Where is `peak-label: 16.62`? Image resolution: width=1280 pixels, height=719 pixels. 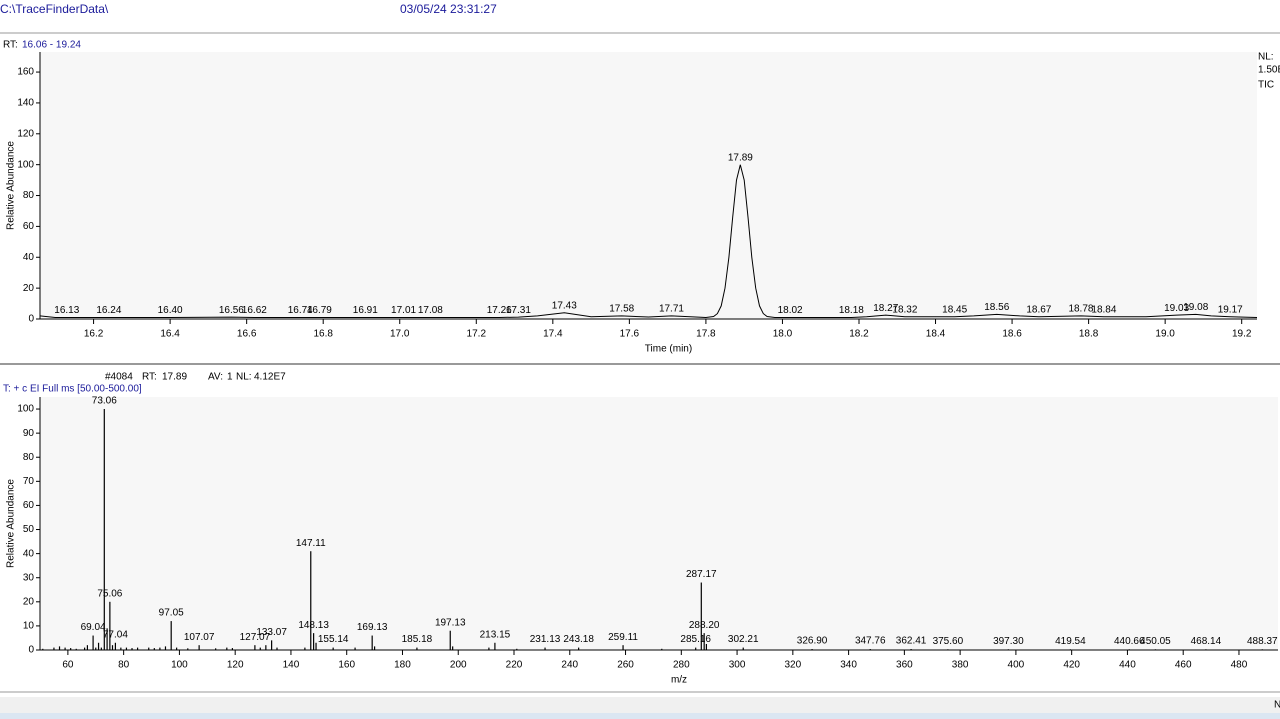 peak-label: 16.62 is located at coordinates (254, 310).